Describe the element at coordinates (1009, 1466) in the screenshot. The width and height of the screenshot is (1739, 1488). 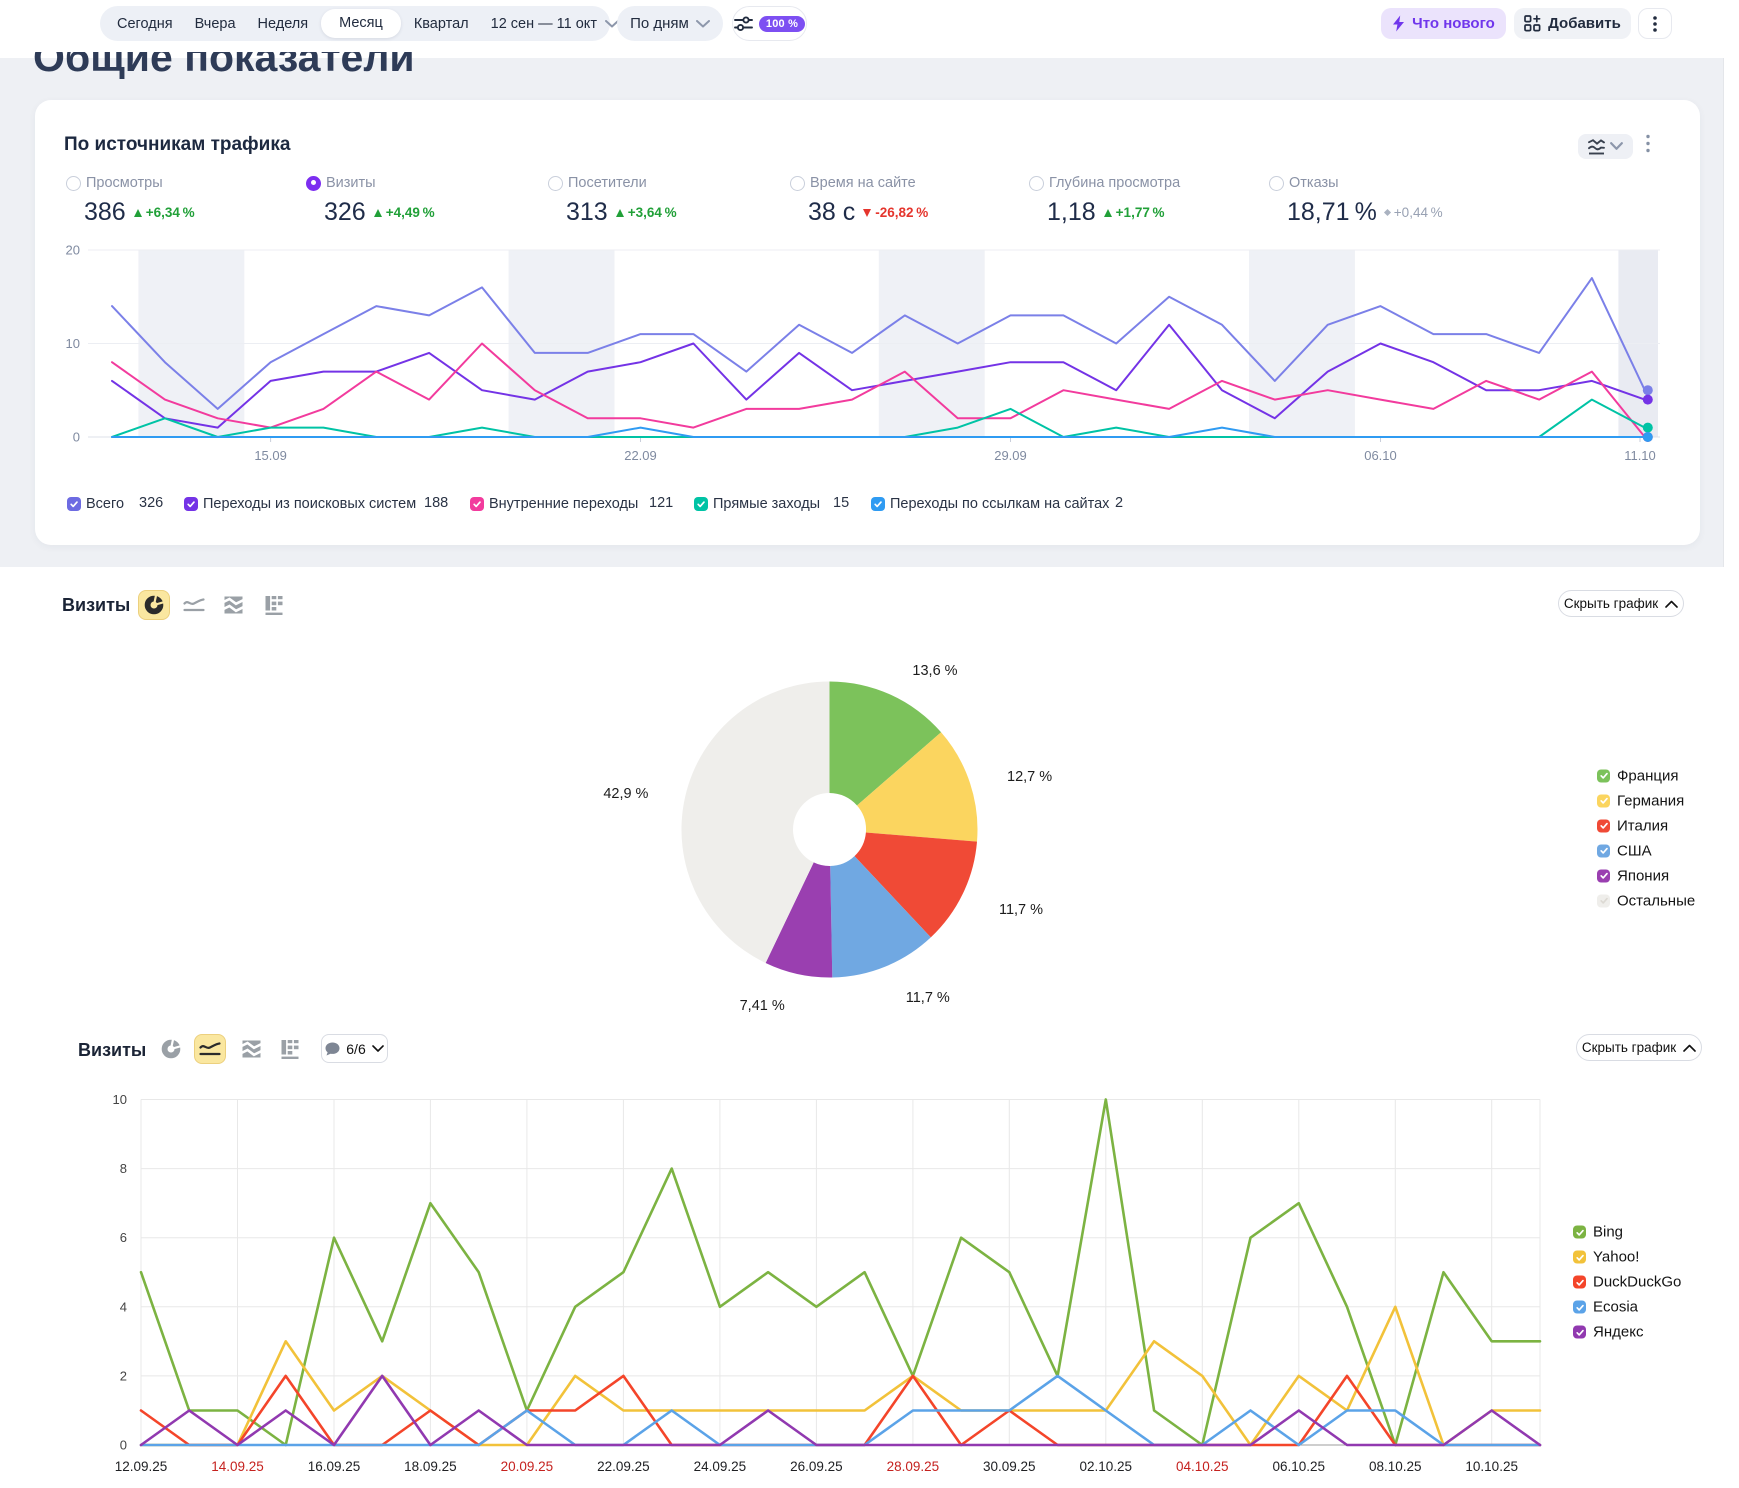
I see `svg-text: 30.09.25` at that location.